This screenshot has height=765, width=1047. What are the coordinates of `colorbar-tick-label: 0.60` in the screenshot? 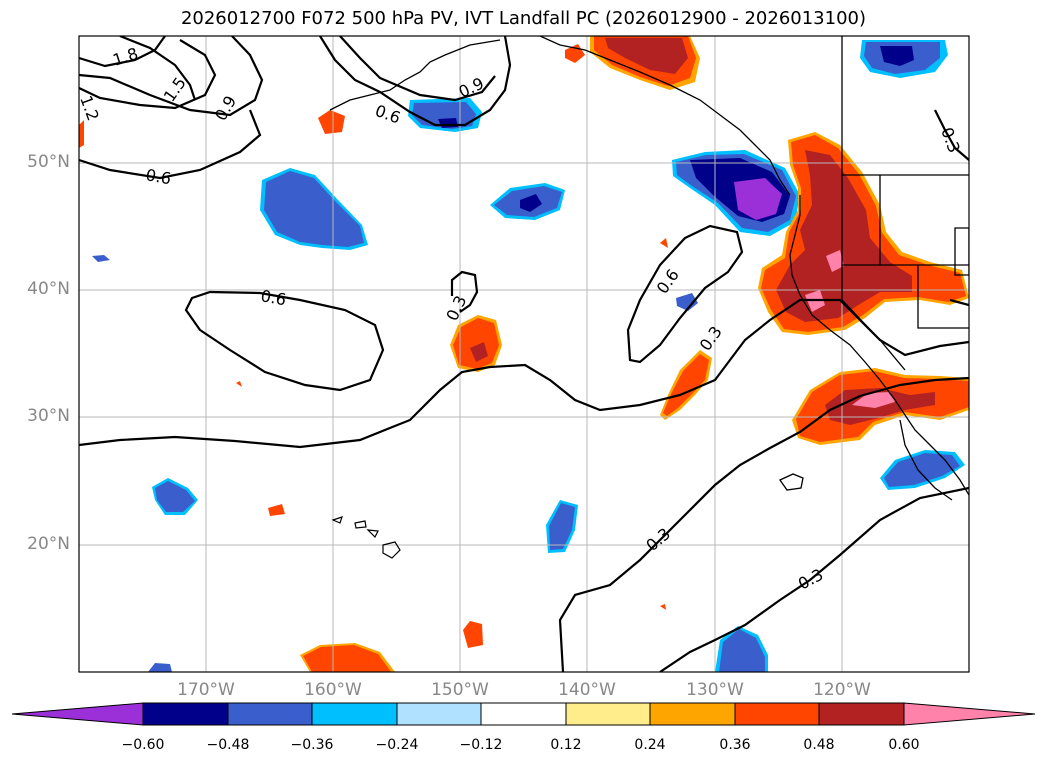 It's located at (904, 745).